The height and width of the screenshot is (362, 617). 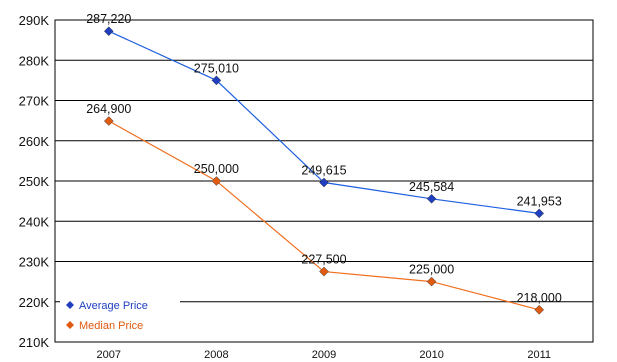 What do you see at coordinates (539, 201) in the screenshot?
I see `data-label: 241,953` at bounding box center [539, 201].